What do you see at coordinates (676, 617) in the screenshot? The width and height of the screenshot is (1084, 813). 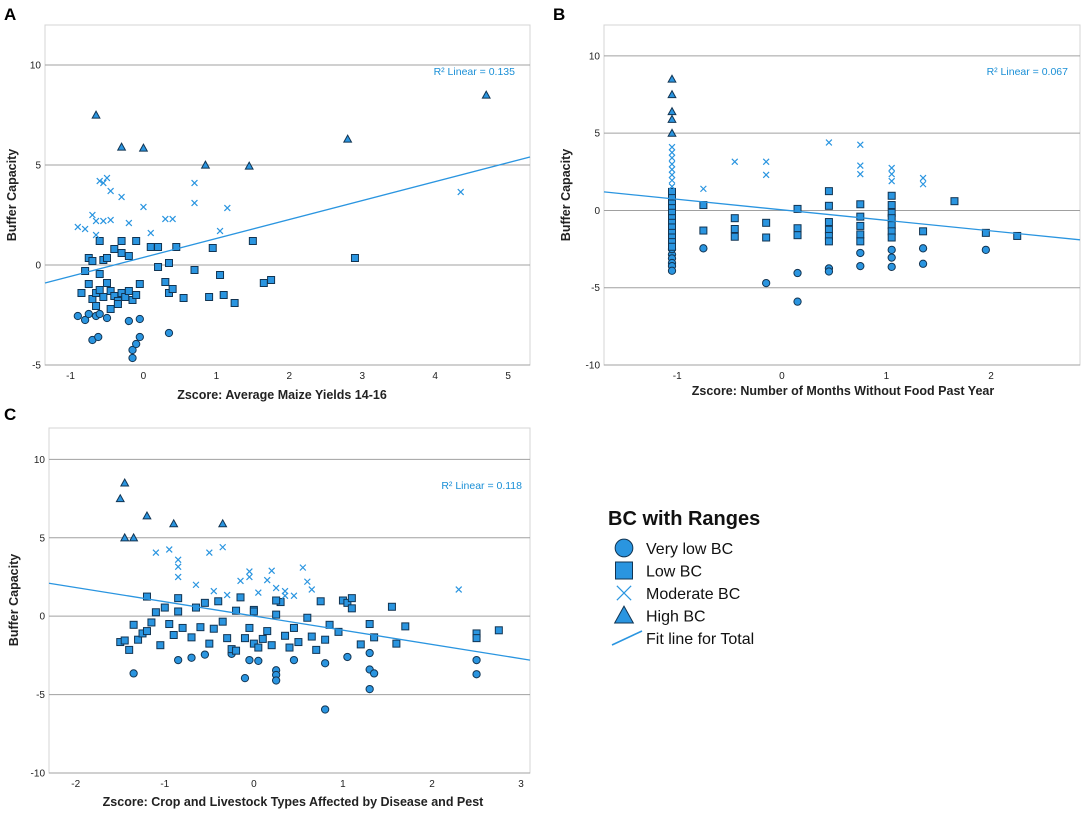 I see `legend-label: High BC` at bounding box center [676, 617].